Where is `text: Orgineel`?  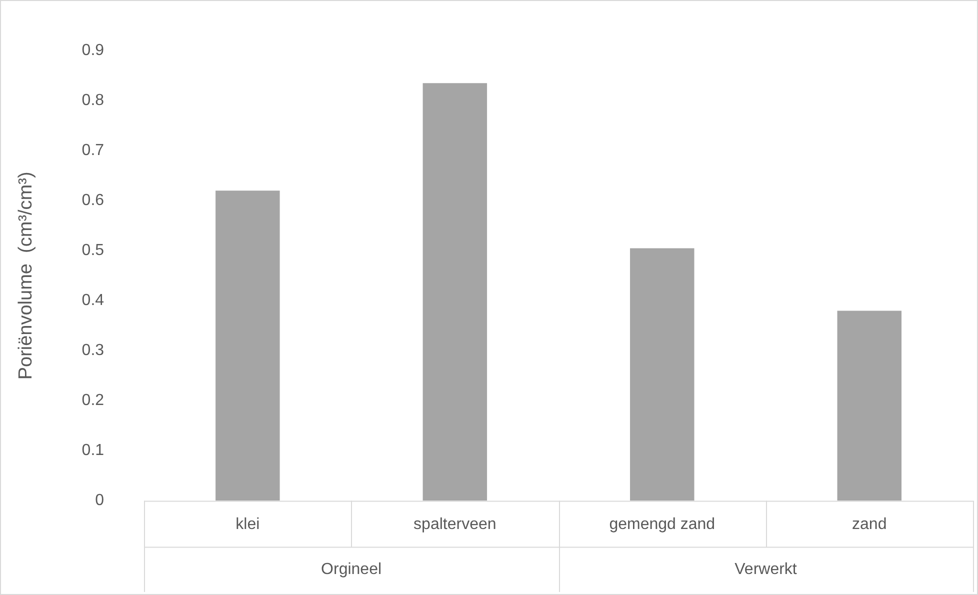 text: Orgineel is located at coordinates (351, 569).